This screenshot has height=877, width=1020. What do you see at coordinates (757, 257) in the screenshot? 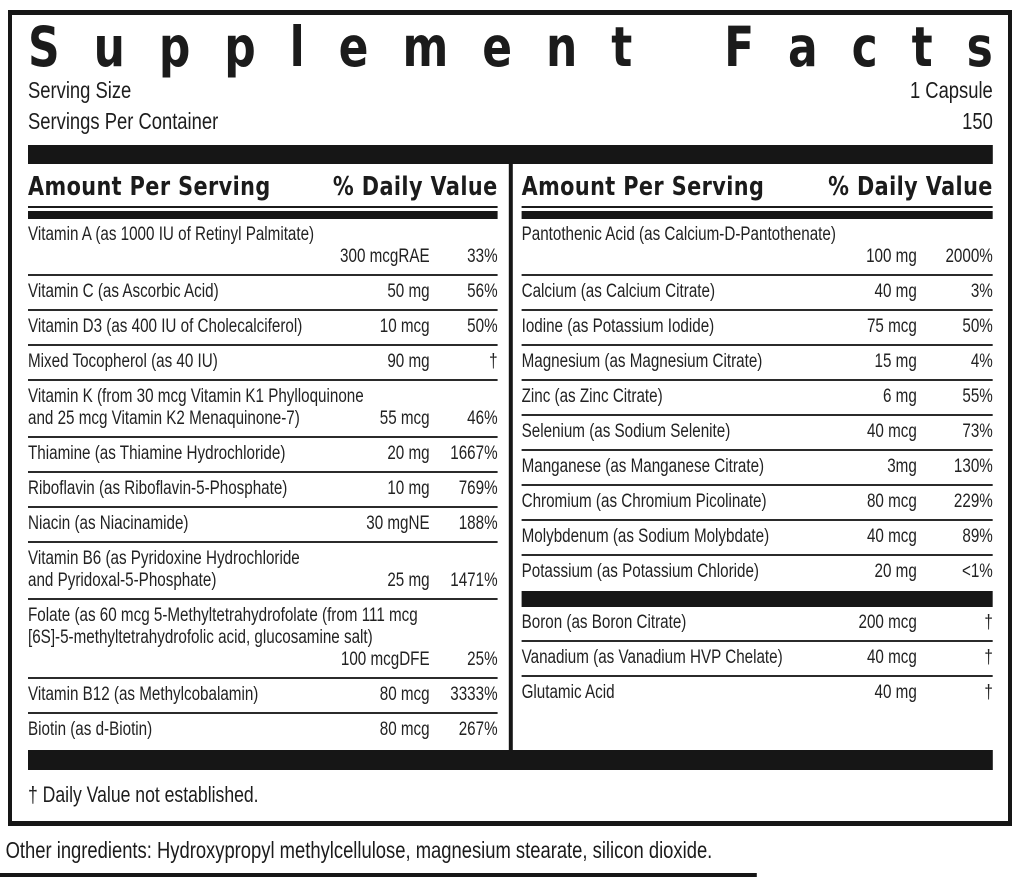
I see `nutrient-value-line: 100 mg 2000%` at bounding box center [757, 257].